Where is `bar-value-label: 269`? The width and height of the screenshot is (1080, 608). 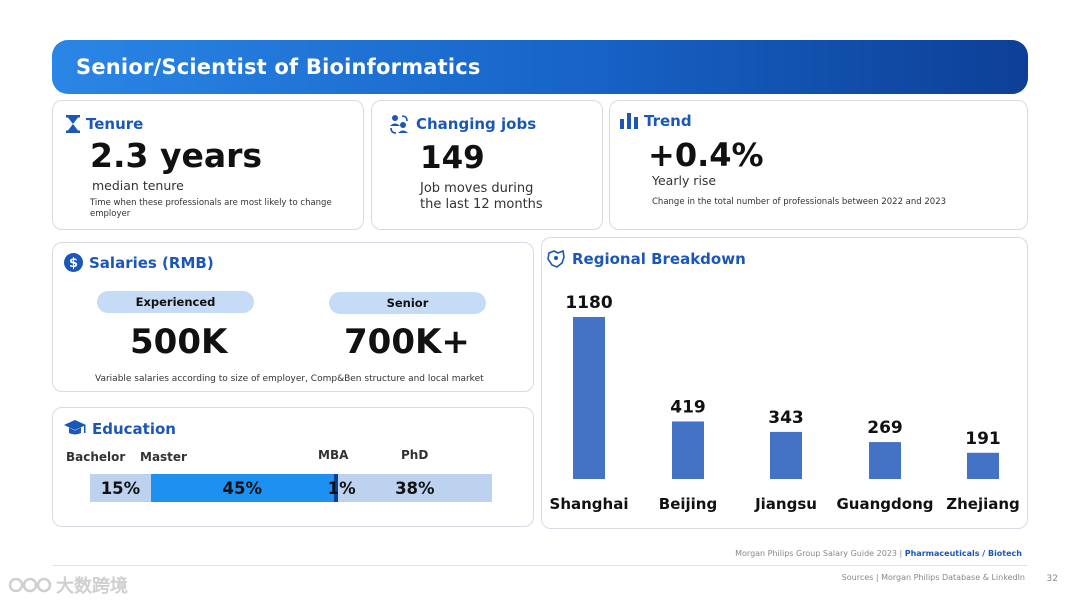
bar-value-label: 269 is located at coordinates (885, 428).